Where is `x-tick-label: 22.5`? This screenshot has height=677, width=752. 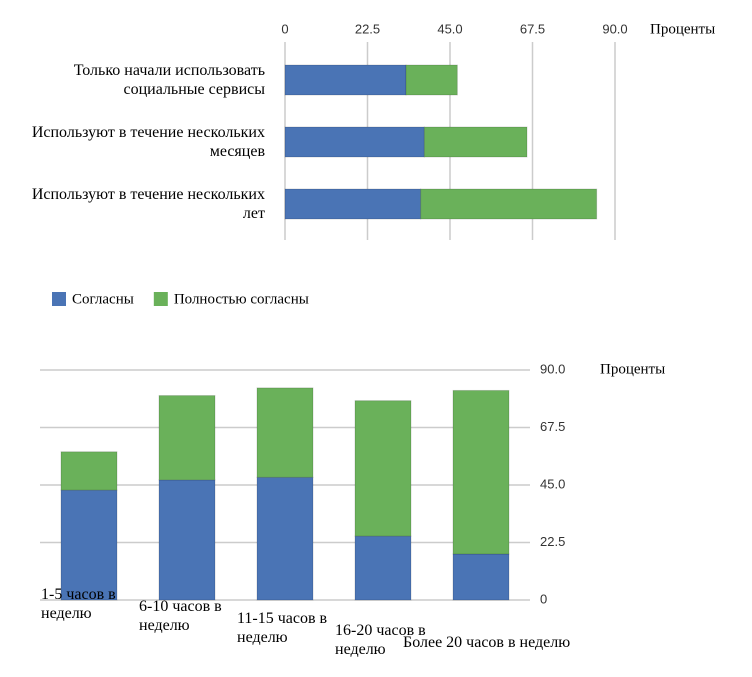 x-tick-label: 22.5 is located at coordinates (367, 28).